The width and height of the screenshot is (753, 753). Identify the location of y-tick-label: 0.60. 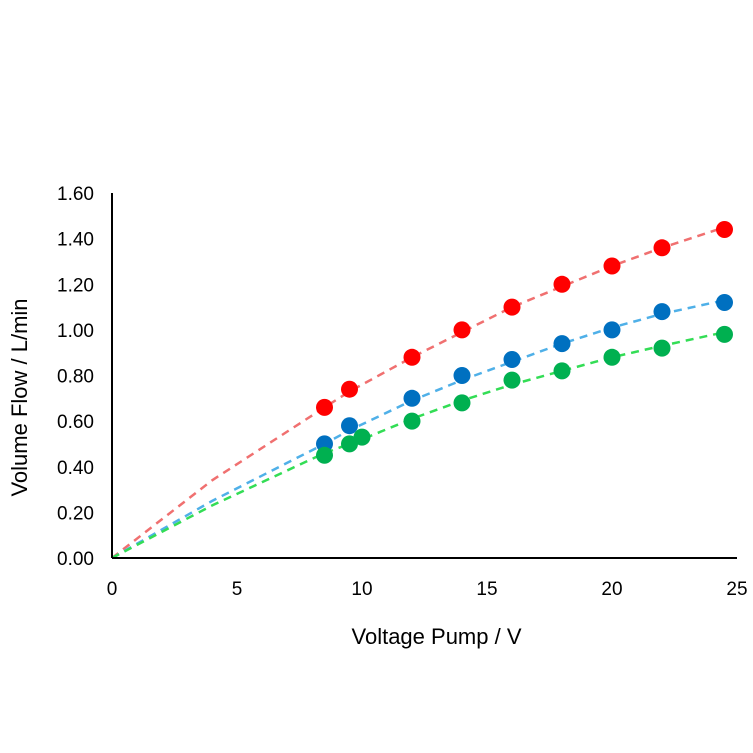
(75, 422).